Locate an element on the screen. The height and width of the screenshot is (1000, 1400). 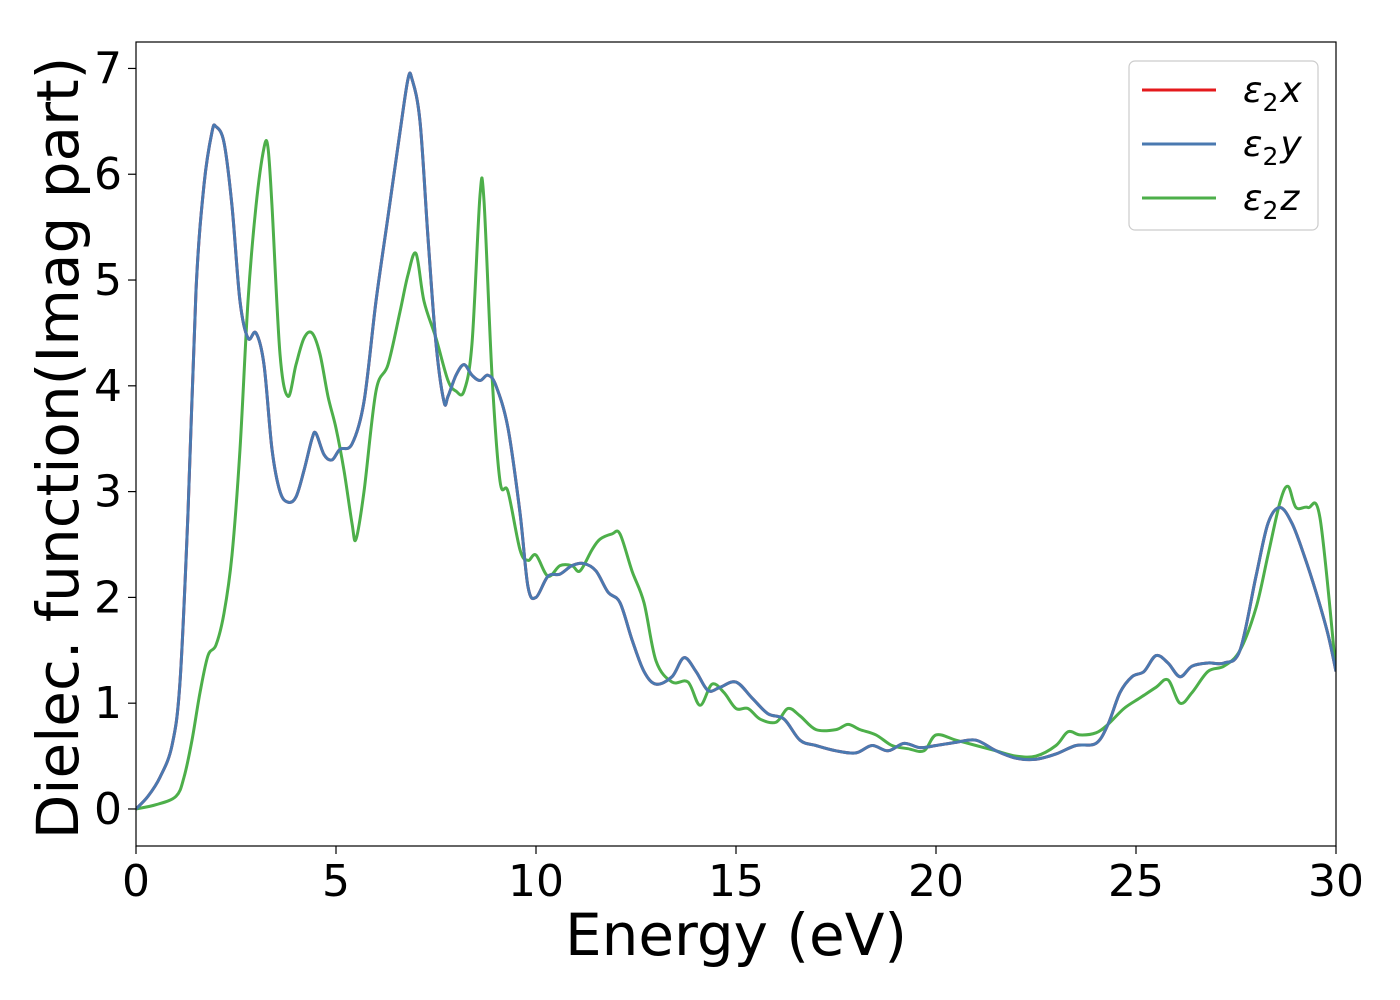
y-tick-label: 3 is located at coordinates (108, 492).